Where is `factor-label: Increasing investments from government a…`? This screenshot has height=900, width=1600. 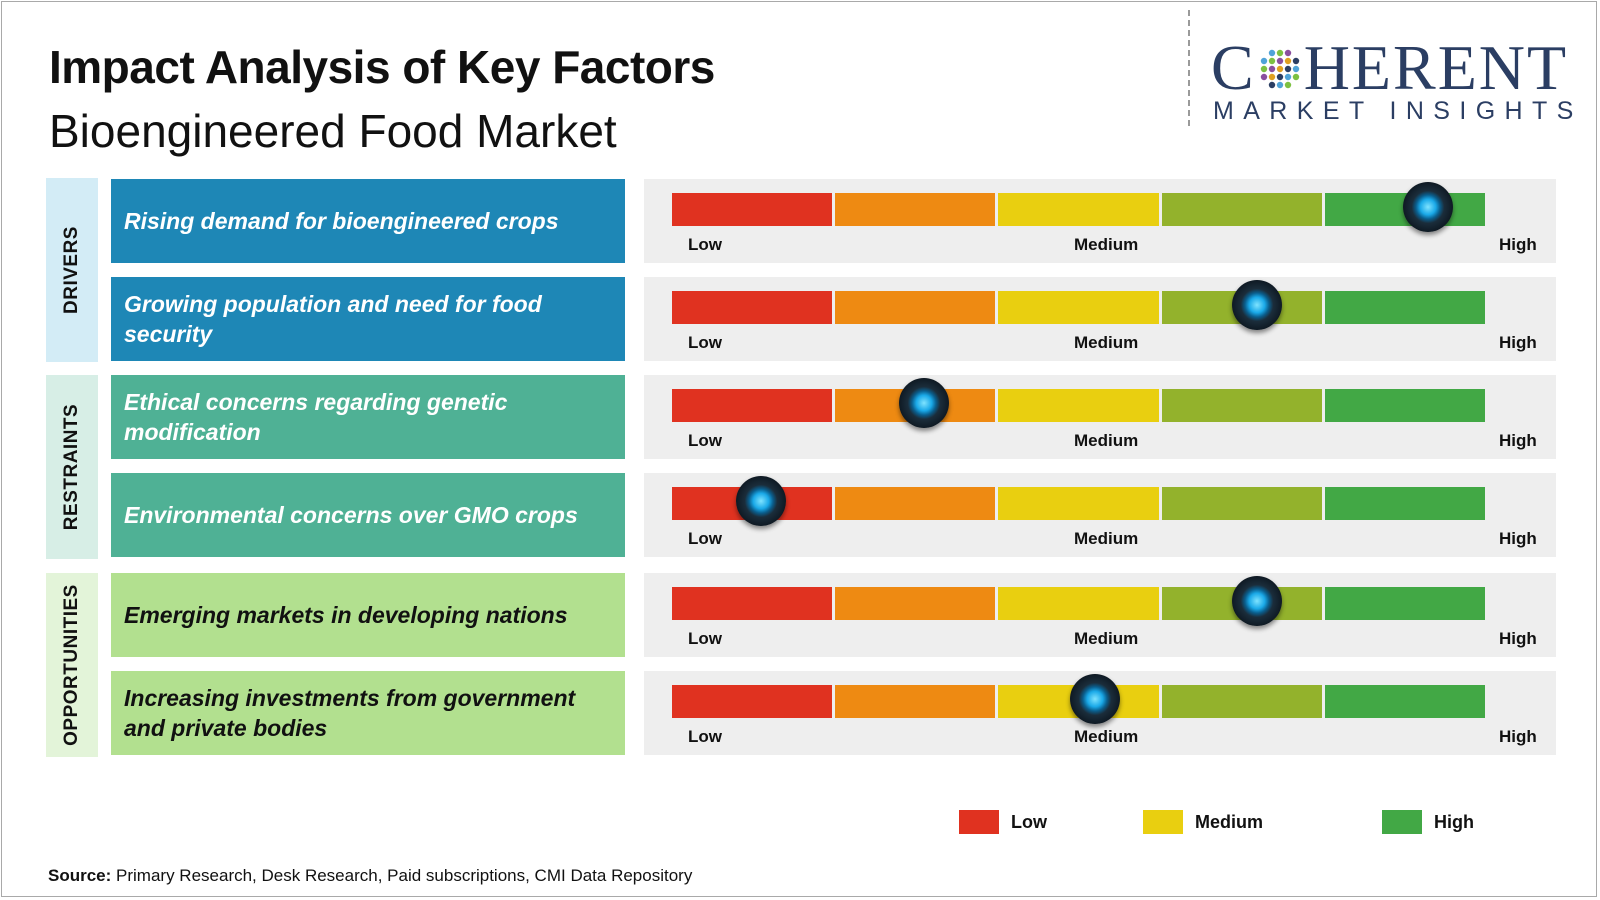
factor-label: Increasing investments from government a… is located at coordinates (368, 713).